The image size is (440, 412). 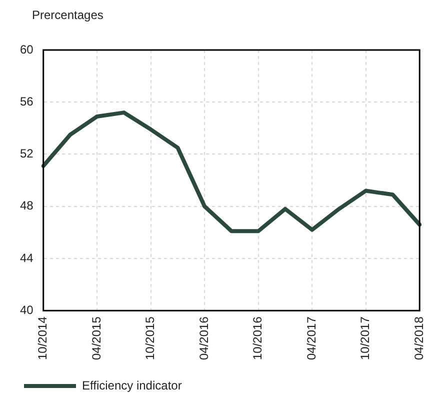 I want to click on x-tick-label: 04/2015, so click(x=96, y=338).